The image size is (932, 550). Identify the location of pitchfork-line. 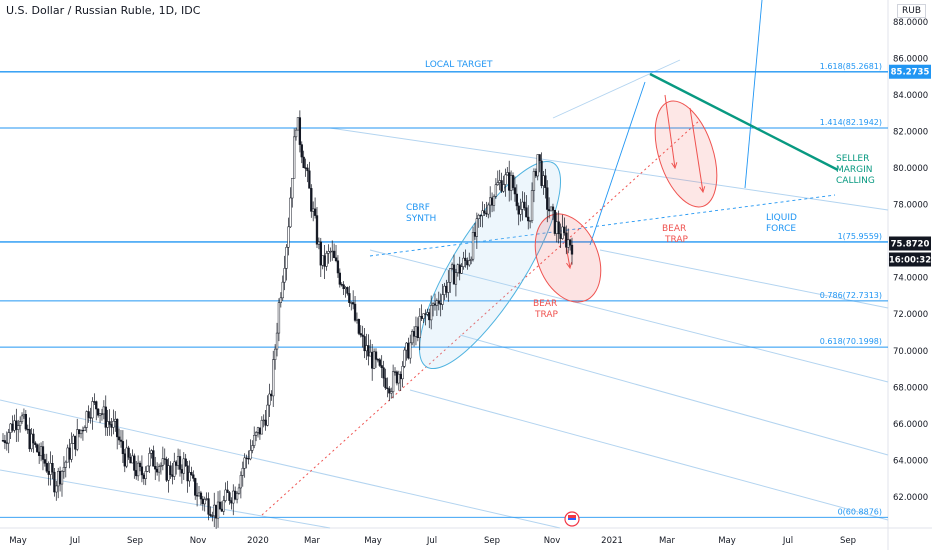
(609, 169).